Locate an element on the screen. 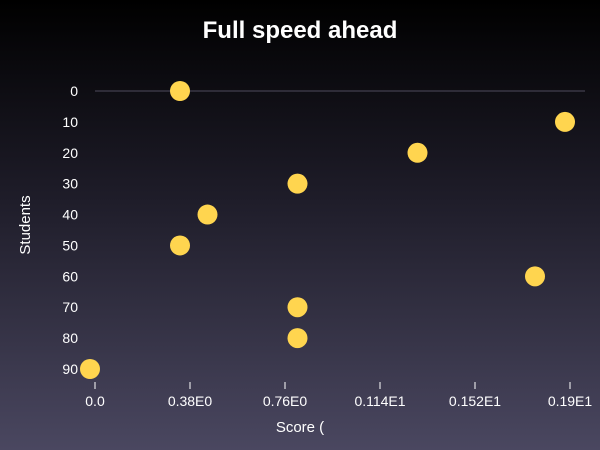  y-tick-label: 20 is located at coordinates (70, 153).